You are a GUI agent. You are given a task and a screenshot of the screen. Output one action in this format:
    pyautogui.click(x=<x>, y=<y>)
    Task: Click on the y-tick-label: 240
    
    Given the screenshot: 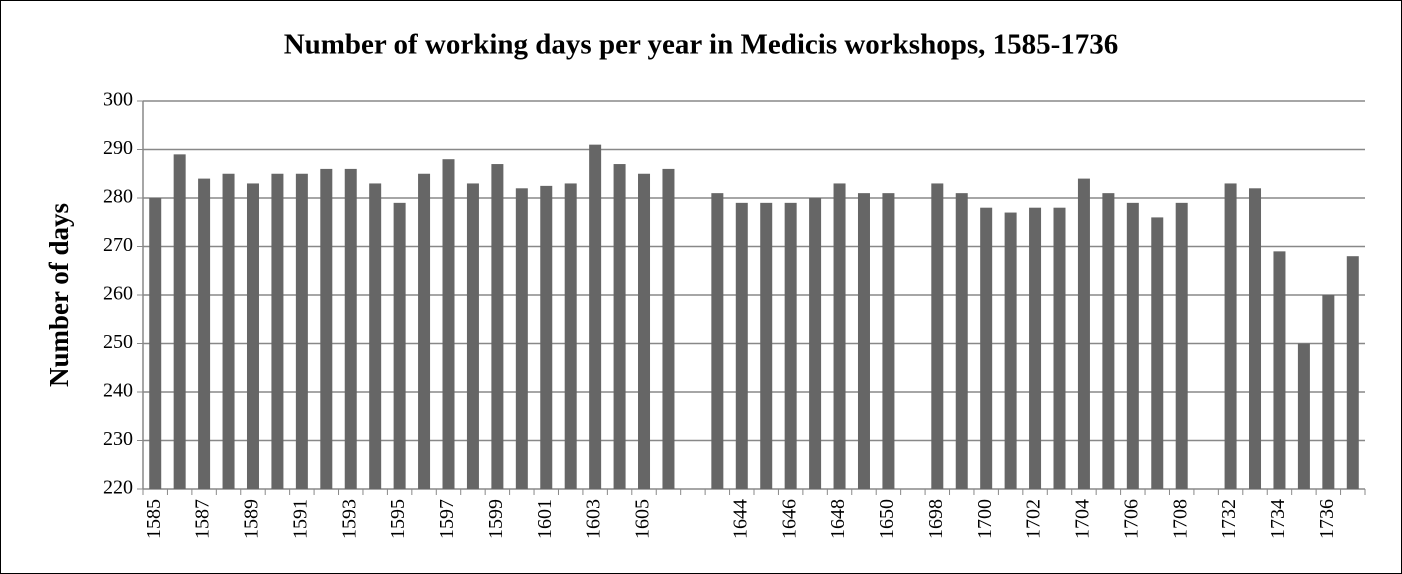 What is the action you would take?
    pyautogui.click(x=118, y=391)
    